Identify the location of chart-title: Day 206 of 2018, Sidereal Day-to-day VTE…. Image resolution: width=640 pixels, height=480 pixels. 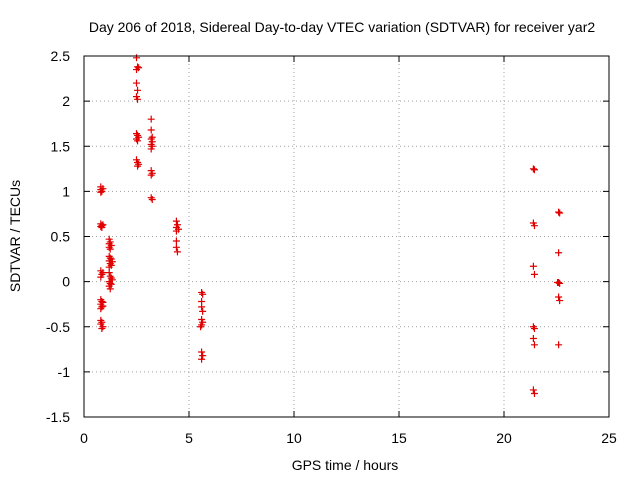
(342, 27).